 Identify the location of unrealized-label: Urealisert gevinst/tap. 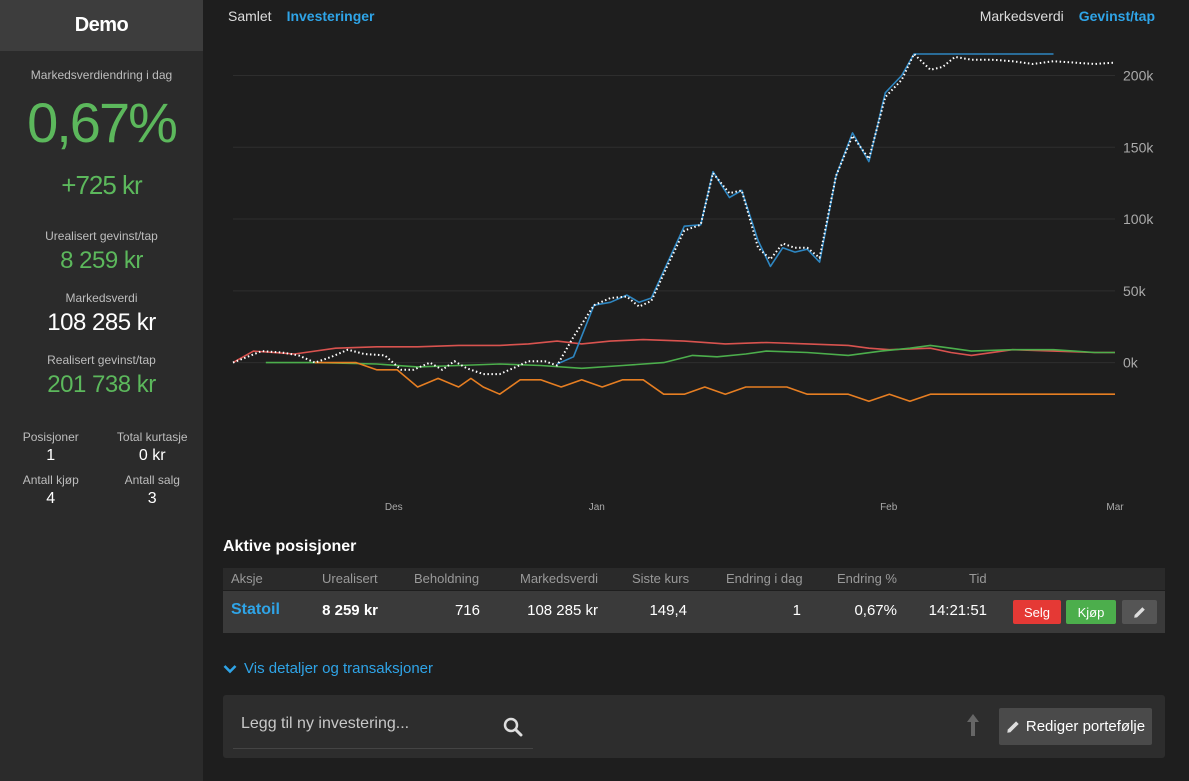
(101, 236).